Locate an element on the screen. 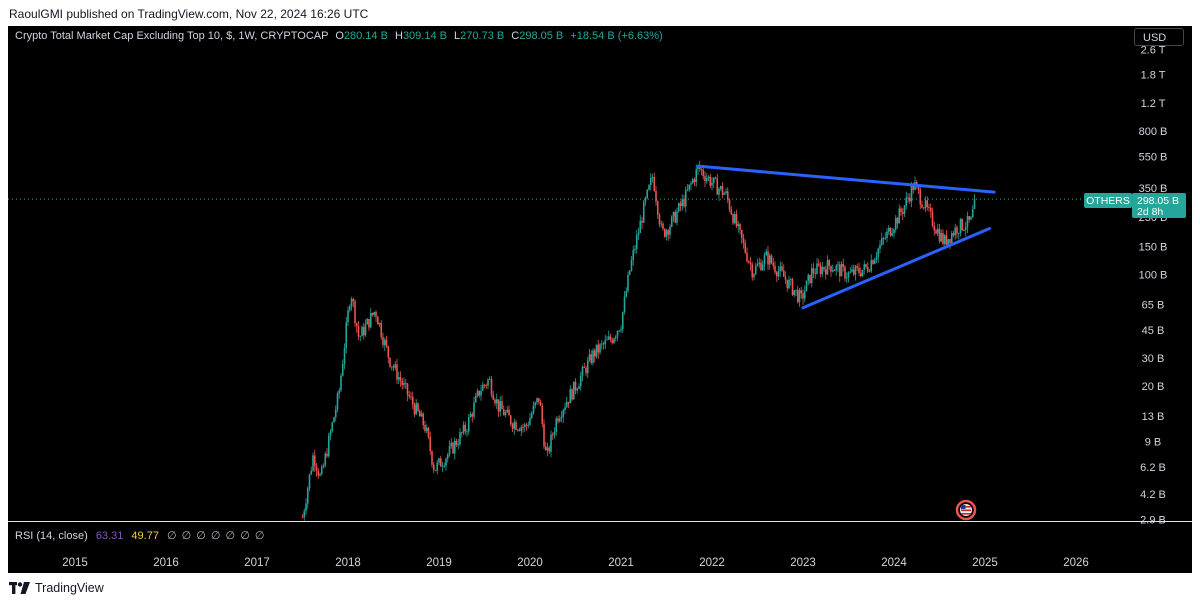  x-tick-label: 2016 is located at coordinates (166, 563).